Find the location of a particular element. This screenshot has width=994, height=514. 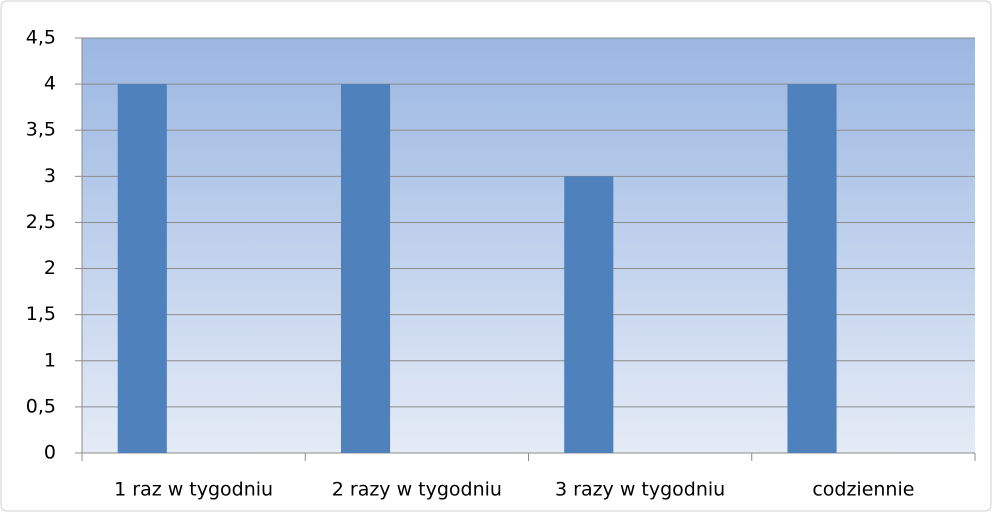

y-tick-label: 3,5 is located at coordinates (41, 130).